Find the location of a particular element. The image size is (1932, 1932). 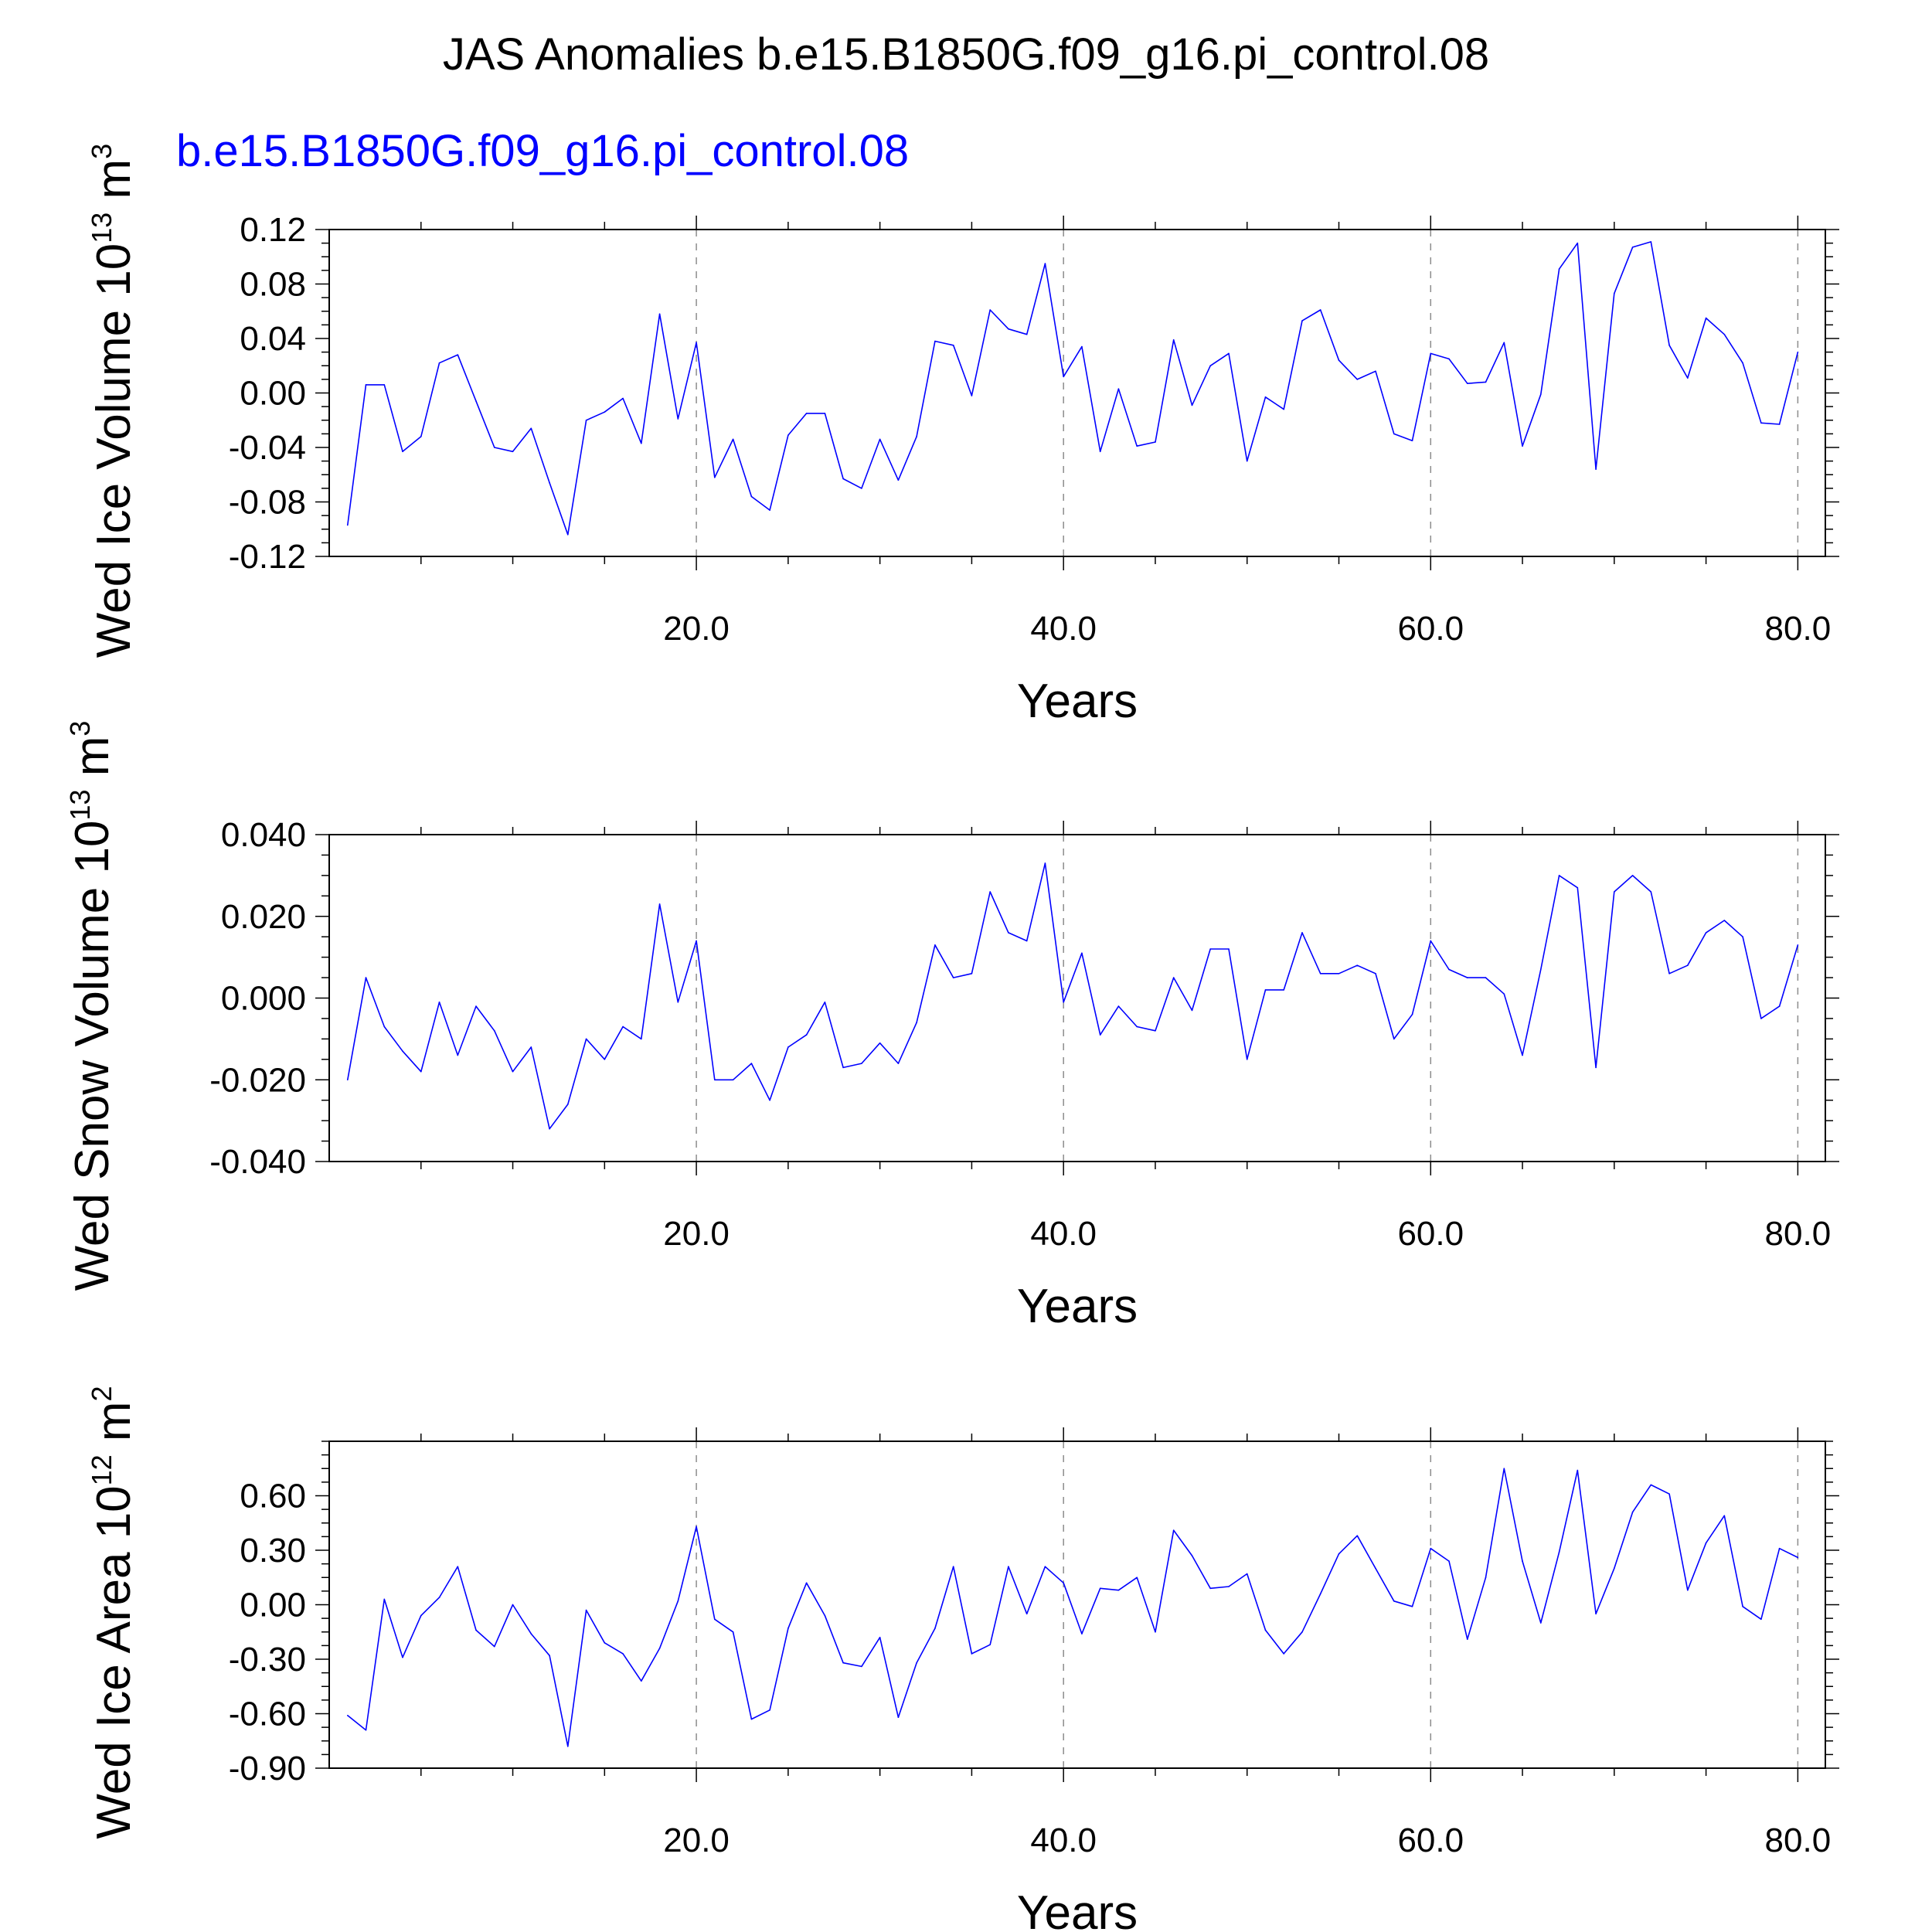

y-tick-label: 0.00 is located at coordinates (273, 1605).